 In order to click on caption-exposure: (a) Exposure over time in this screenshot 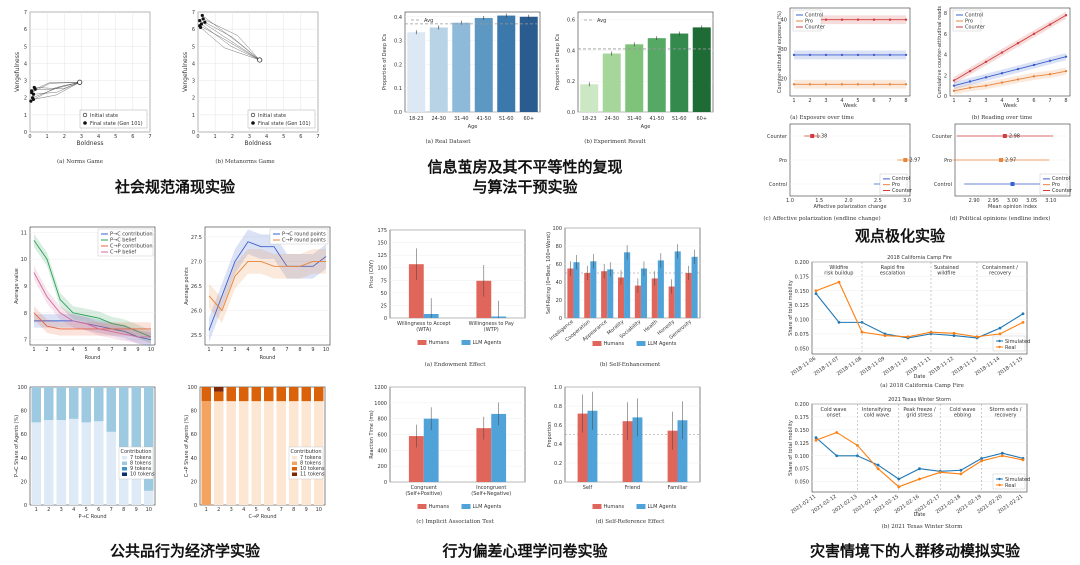, I will do `click(822, 117)`.